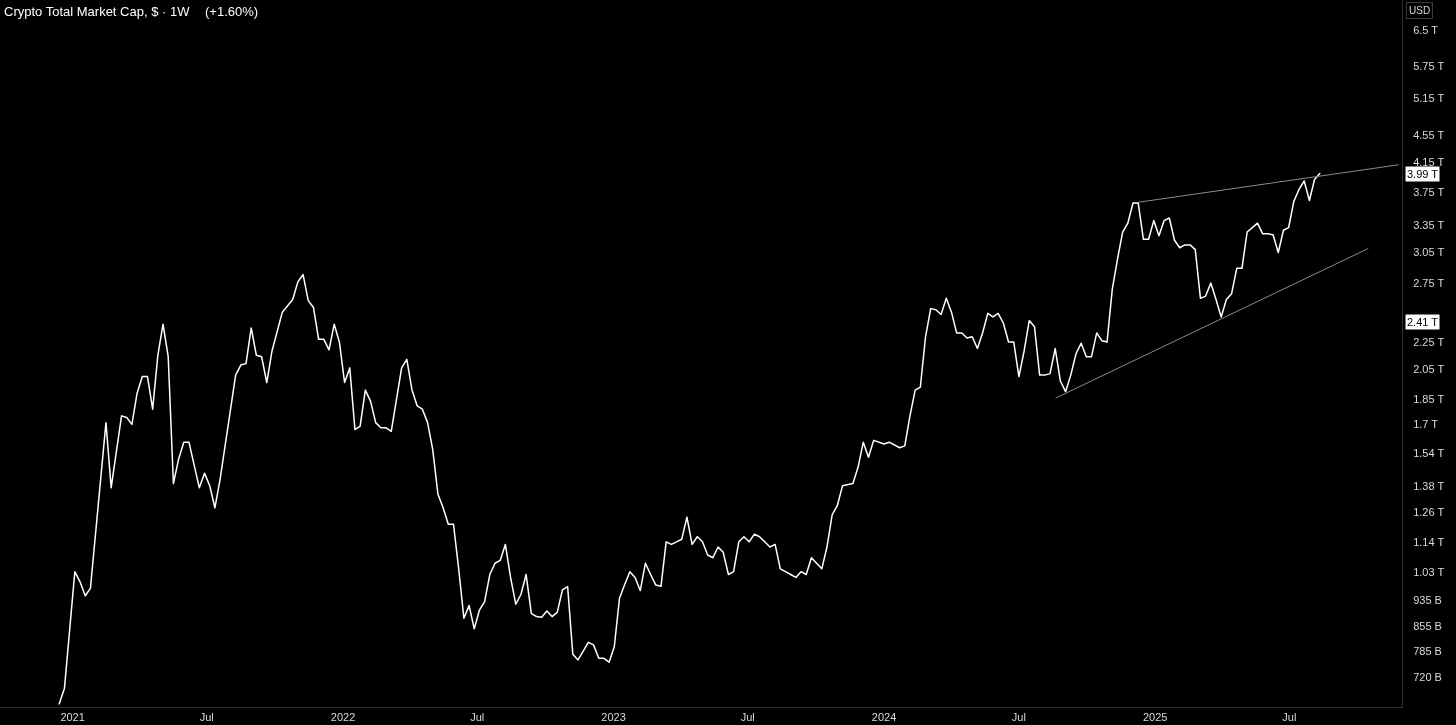 This screenshot has height=725, width=1456. I want to click on y-tick-label: 5.75 T, so click(1429, 65).